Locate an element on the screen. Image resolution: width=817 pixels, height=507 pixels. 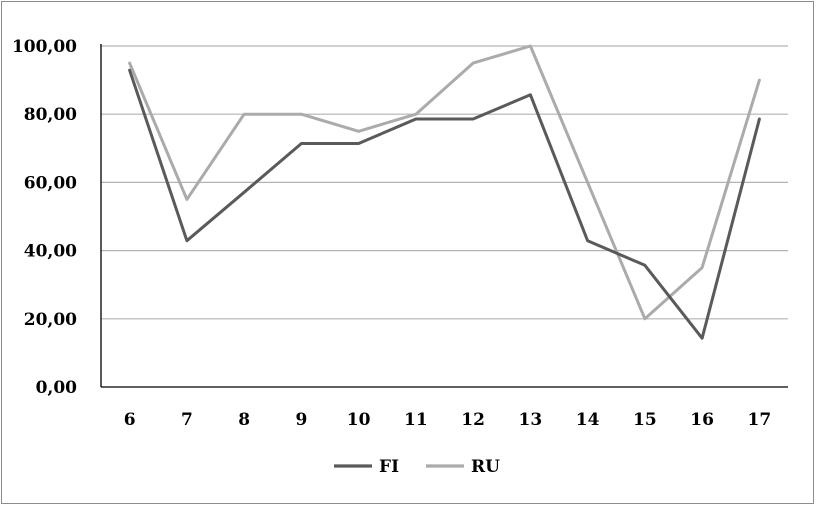
legend-label-ru: RU is located at coordinates (485, 467).